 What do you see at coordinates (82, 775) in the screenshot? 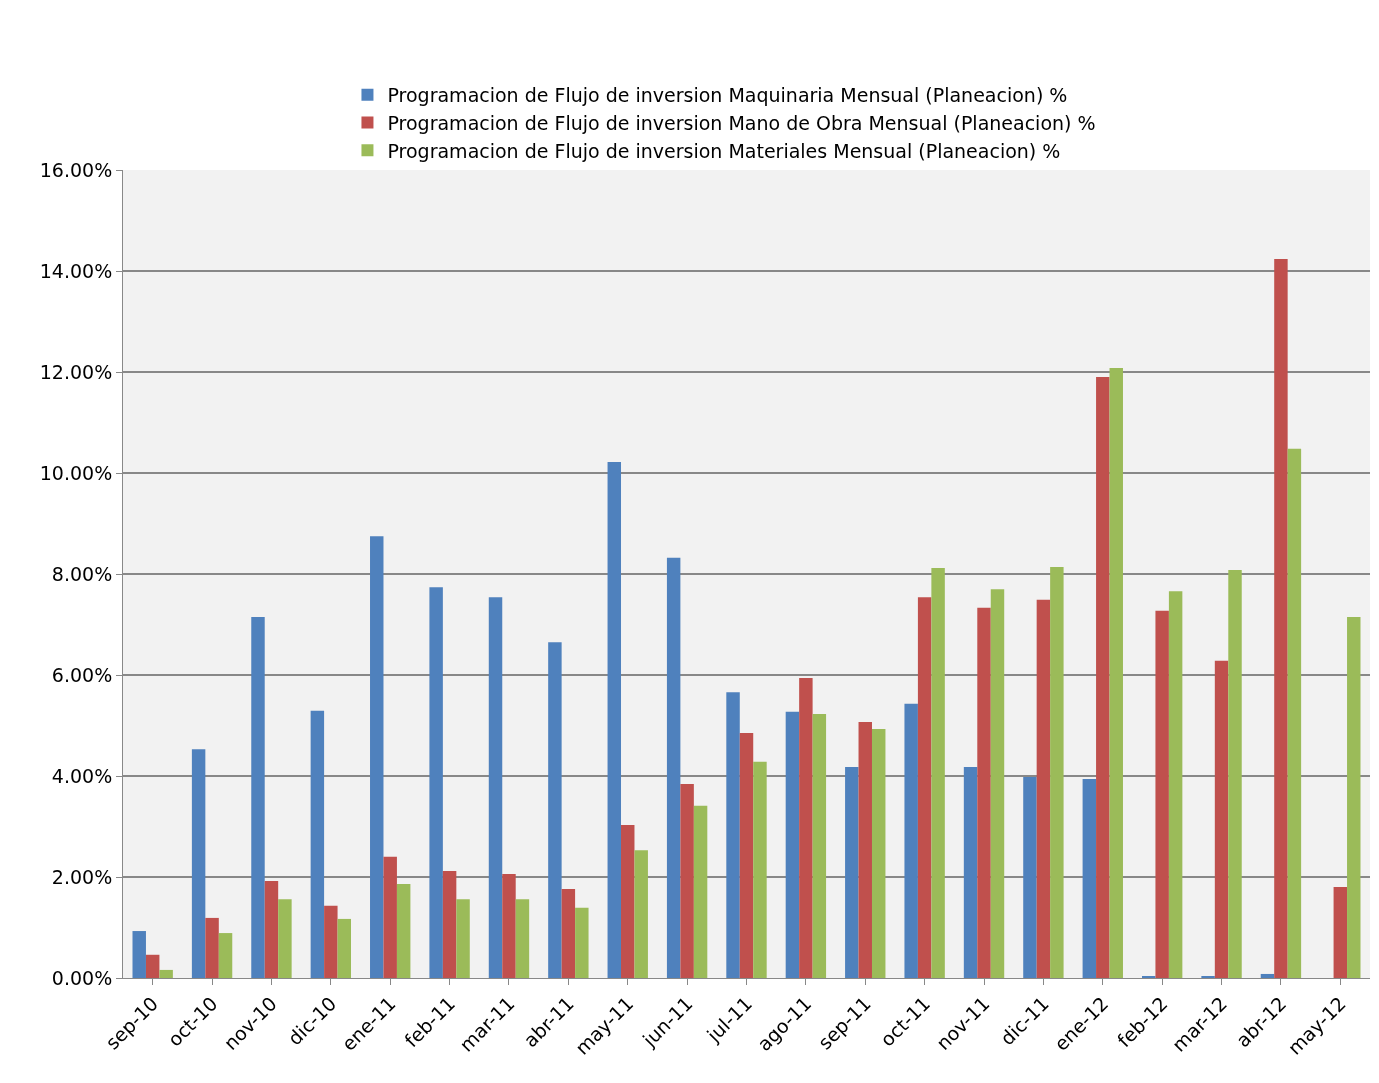
I see `y-tick-label: 4.00%` at bounding box center [82, 775].